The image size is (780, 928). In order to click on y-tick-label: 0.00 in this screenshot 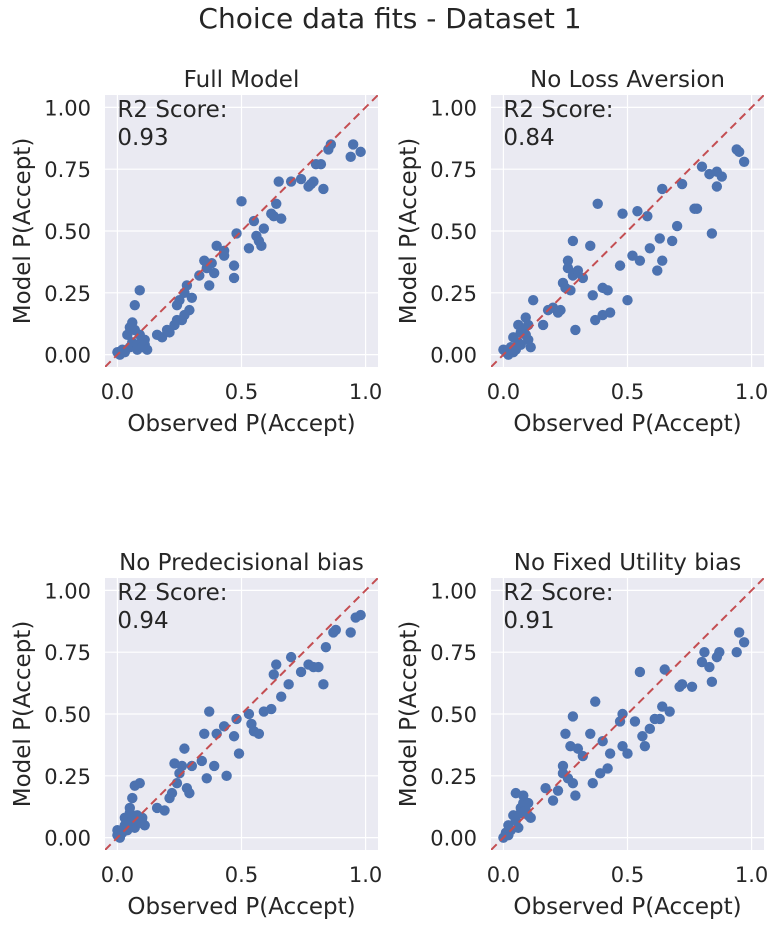, I will do `click(453, 356)`.